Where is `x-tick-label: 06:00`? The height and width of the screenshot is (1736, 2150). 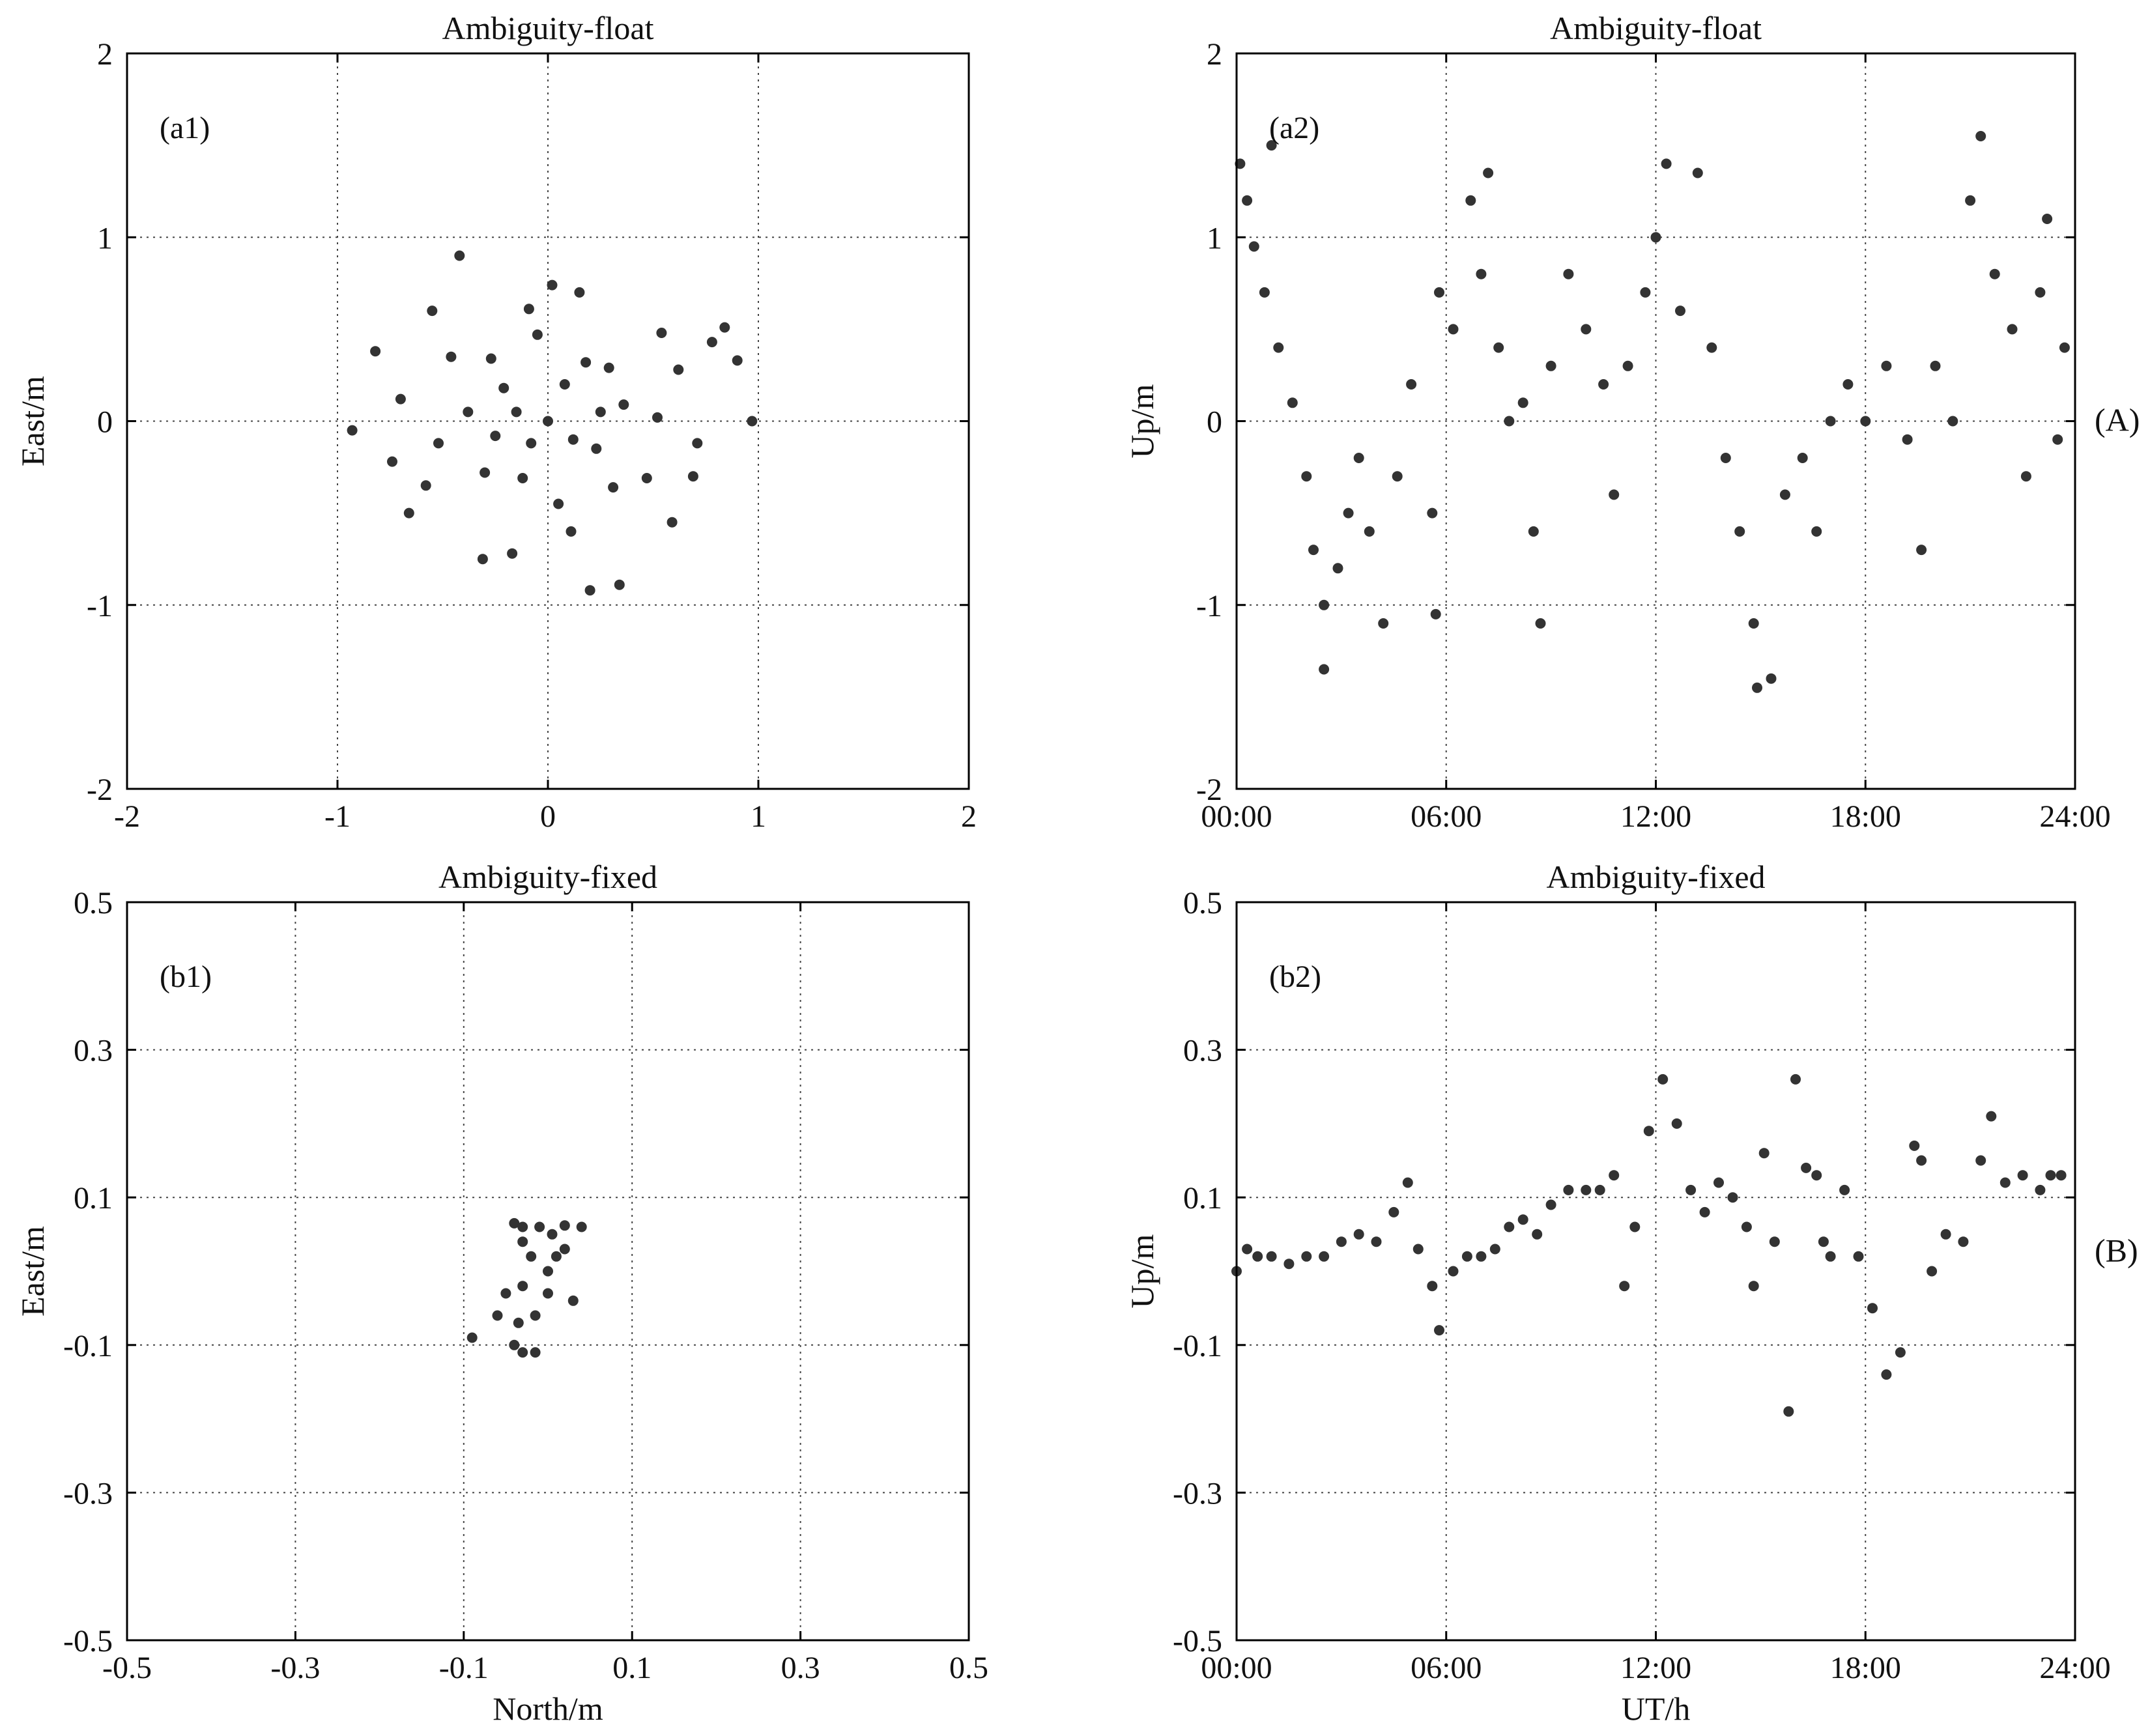
x-tick-label: 06:00 is located at coordinates (1446, 816).